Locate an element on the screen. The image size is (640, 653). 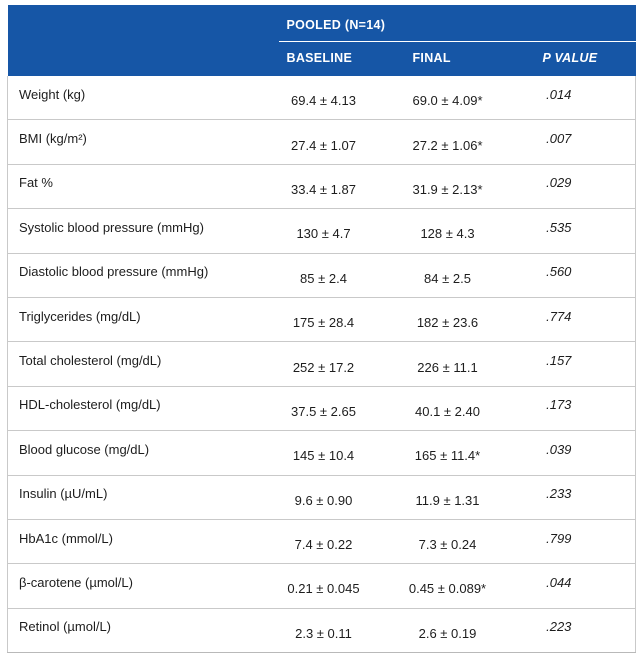
final-value: 226 ± 11.1 is located at coordinates (469, 364).